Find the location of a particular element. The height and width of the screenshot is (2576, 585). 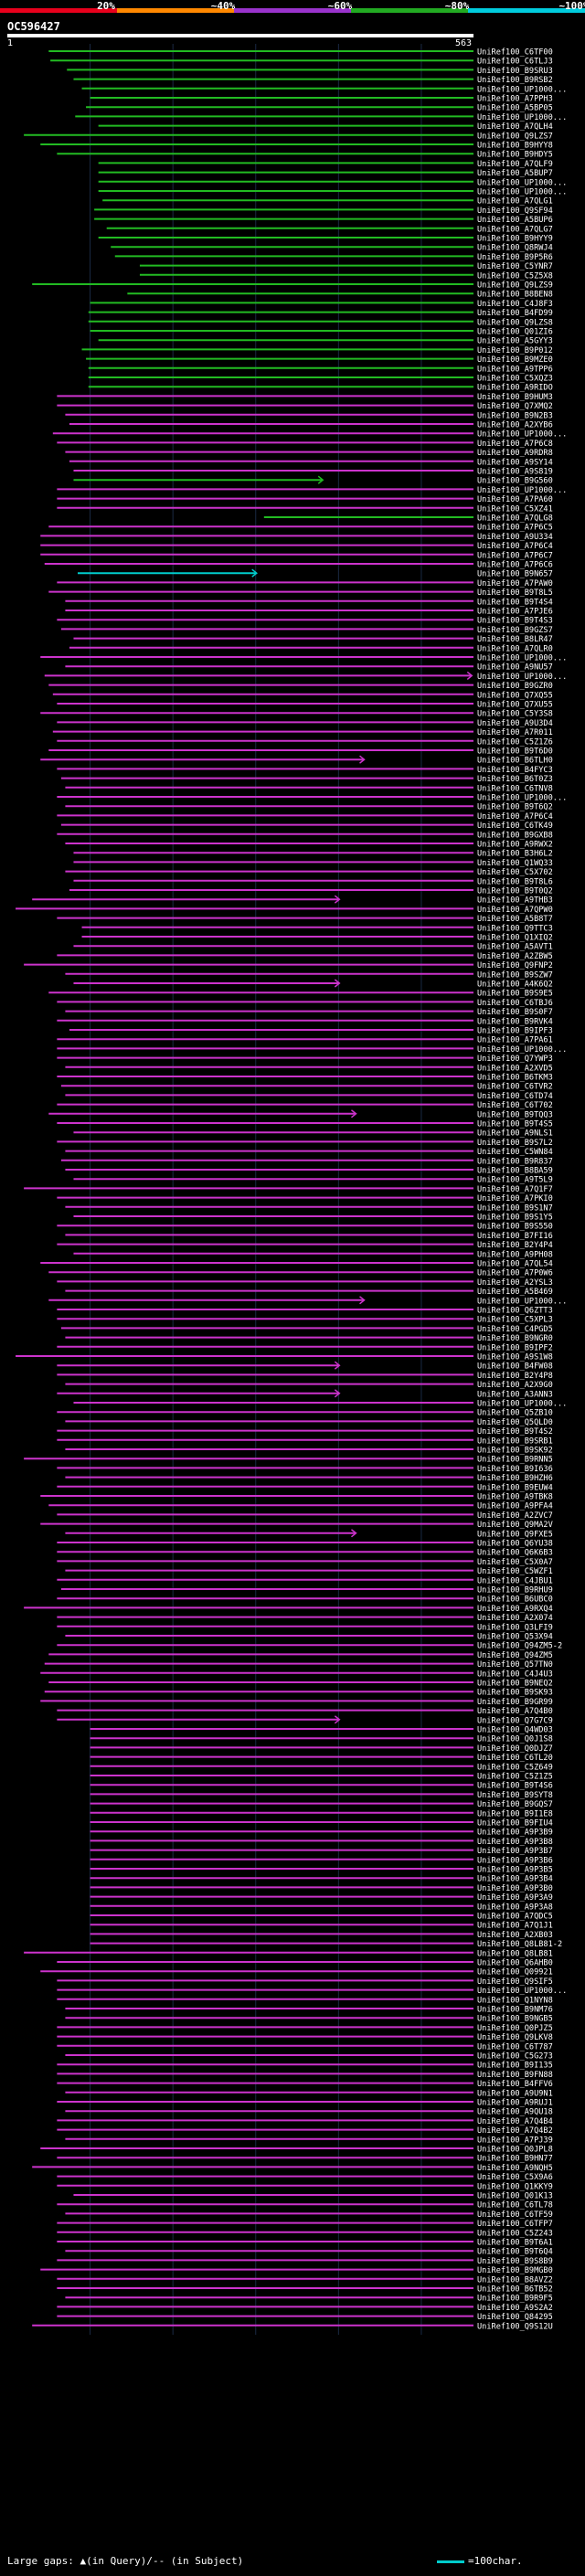

hit-row: UniRef100_B9HZH6 is located at coordinates (309, 1478).